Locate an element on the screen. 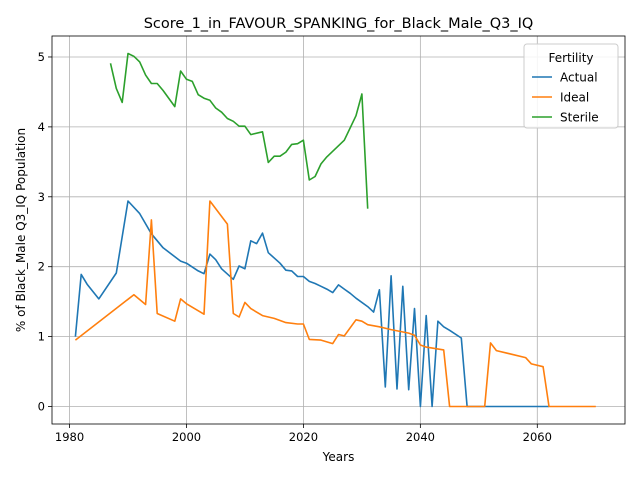 The image size is (640, 480). y-axis-label: % of Black_Male Q3_IQ Population is located at coordinates (21, 230).